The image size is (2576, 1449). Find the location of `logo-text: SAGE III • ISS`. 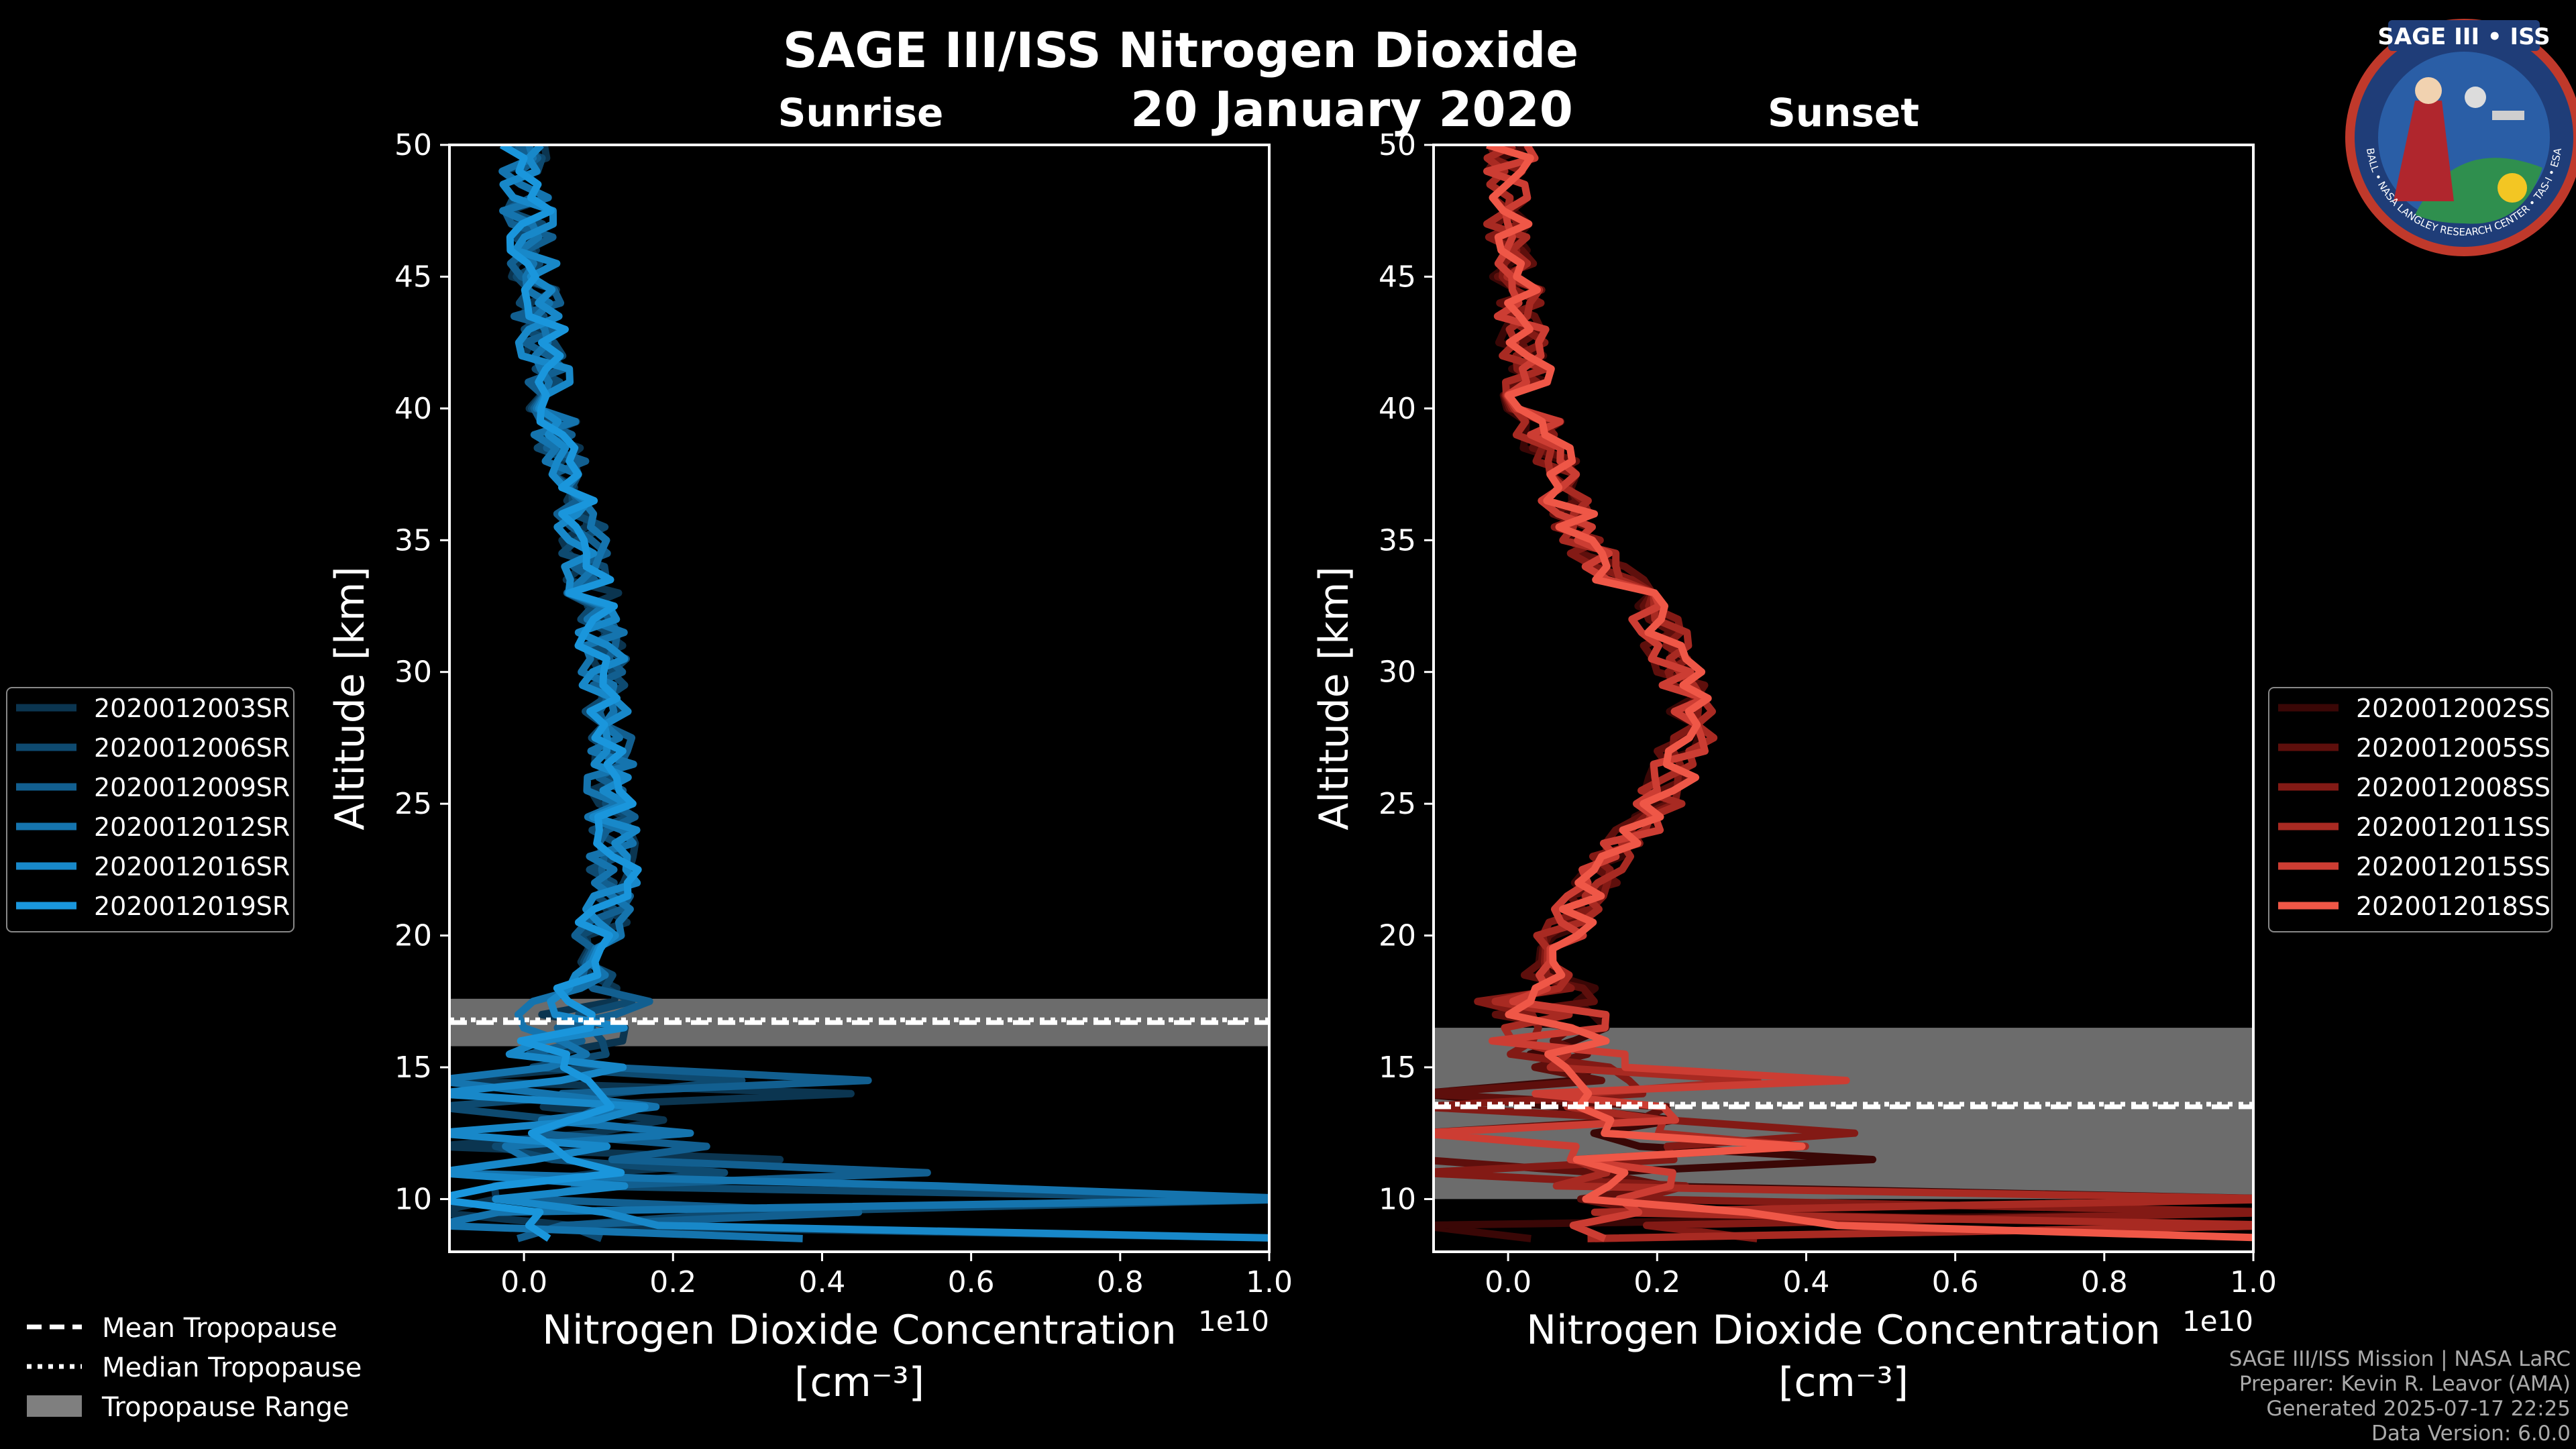

logo-text: SAGE III • ISS is located at coordinates (2463, 36).